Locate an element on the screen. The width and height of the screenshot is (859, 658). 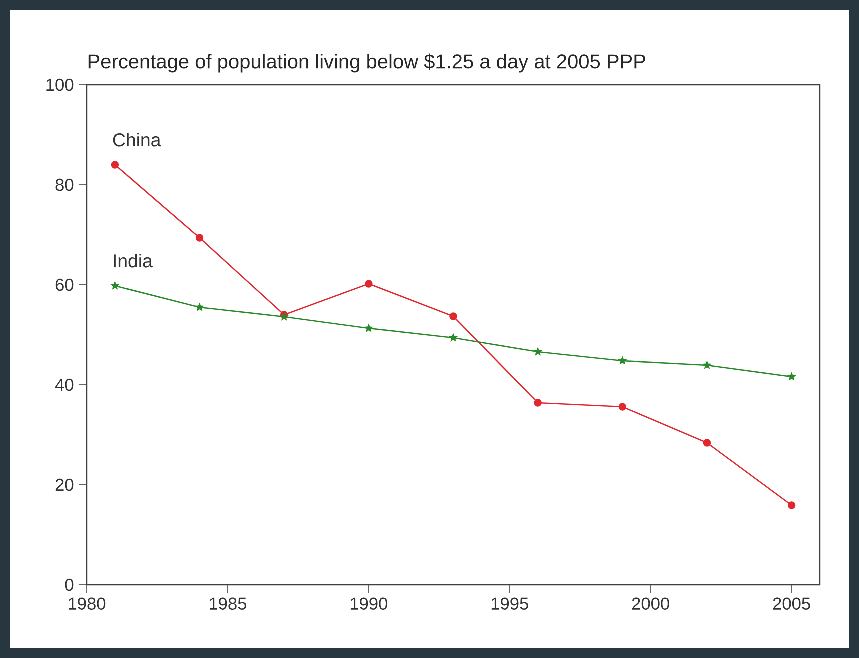
y-tick-label: 0 is located at coordinates (69, 585).